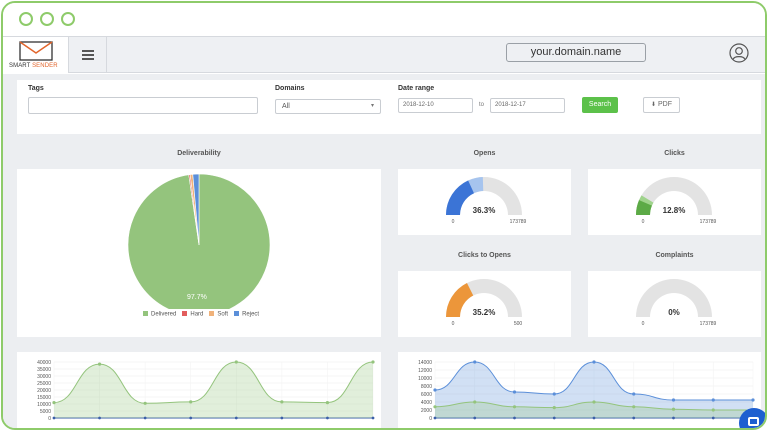 The height and width of the screenshot is (431, 768). What do you see at coordinates (251, 314) in the screenshot?
I see `legend-label: Reject` at bounding box center [251, 314].